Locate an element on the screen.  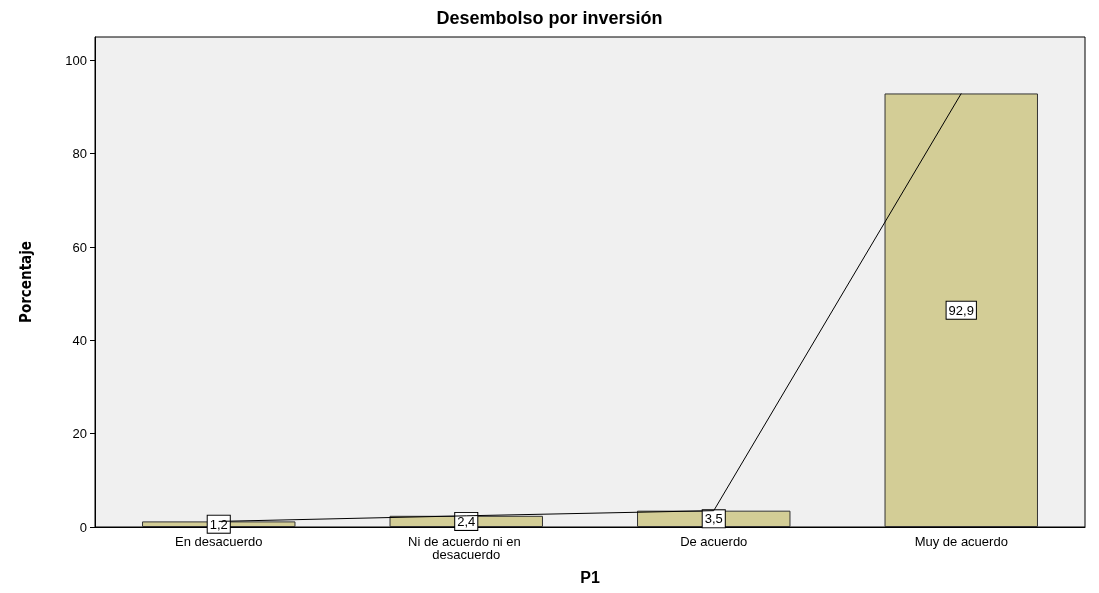
y-tick-label: 40 is located at coordinates (79, 340).